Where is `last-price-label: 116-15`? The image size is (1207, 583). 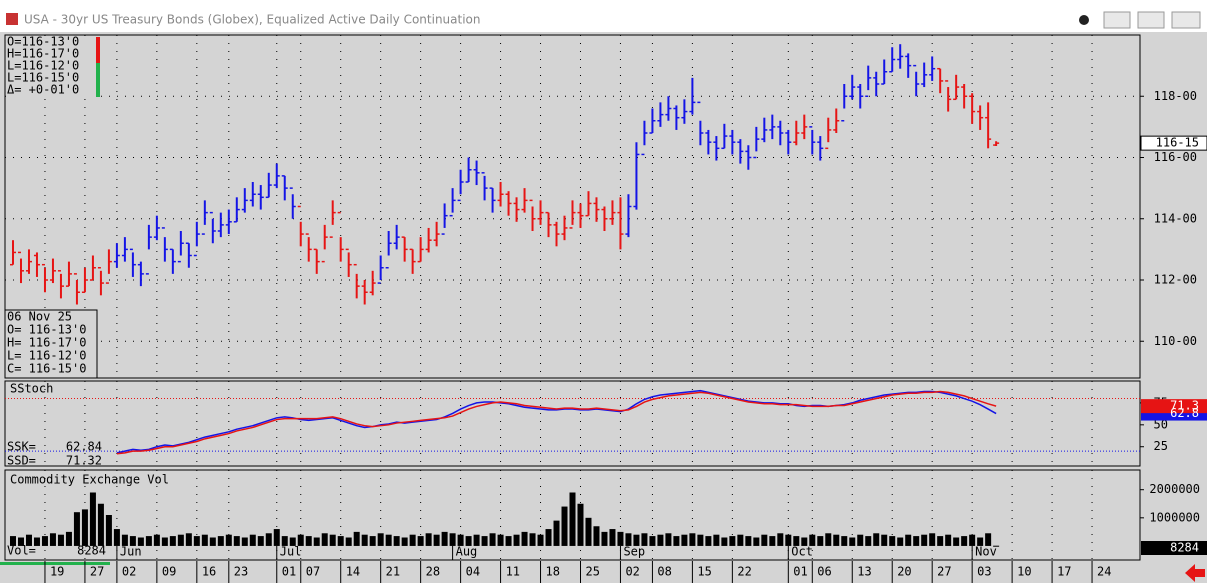
last-price-label: 116-15 is located at coordinates (1177, 143).